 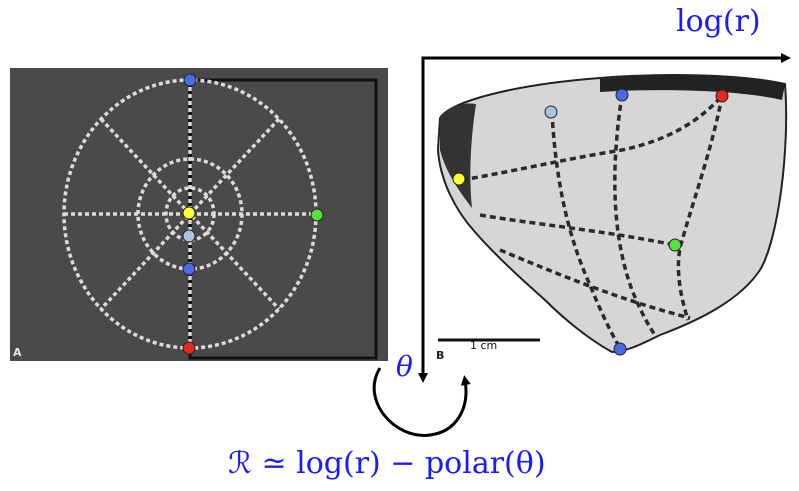 I want to click on marker-lightblue-center, so click(x=189, y=236).